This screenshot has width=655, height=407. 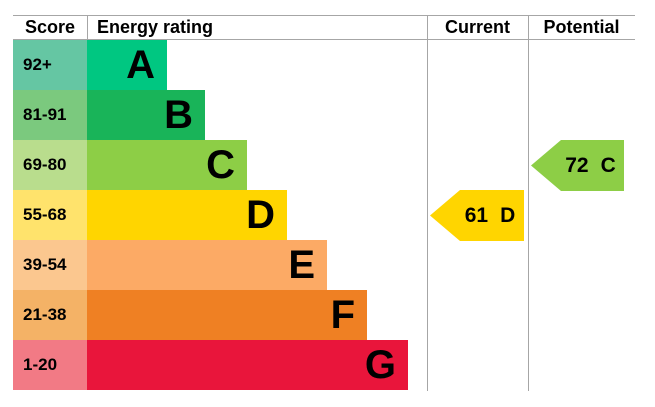 I want to click on chart-header-row: Score Energy rating Current Potential, so click(x=324, y=27).